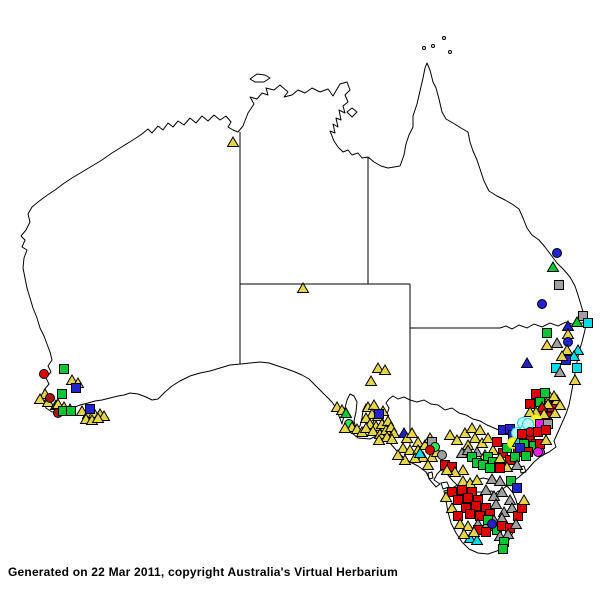  What do you see at coordinates (260, 78) in the screenshot?
I see `melville-island` at bounding box center [260, 78].